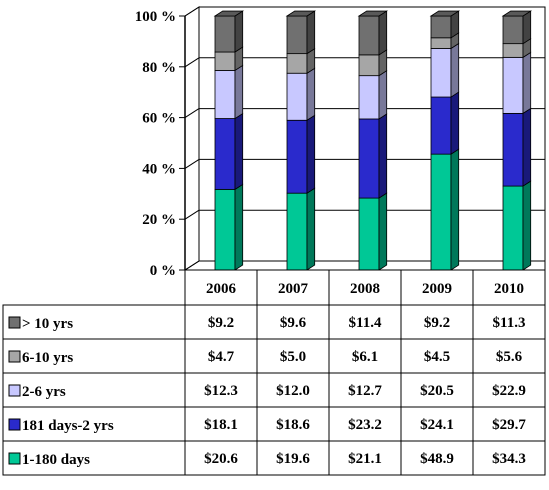 The height and width of the screenshot is (490, 549). I want to click on y-tick-label: 80 %, so click(159, 68).